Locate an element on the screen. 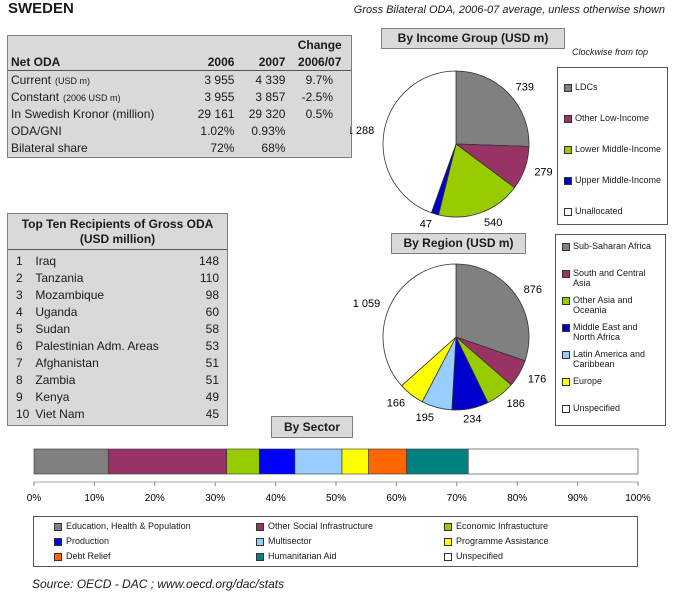 The width and height of the screenshot is (673, 593). recipient-value: 60 is located at coordinates (212, 311).